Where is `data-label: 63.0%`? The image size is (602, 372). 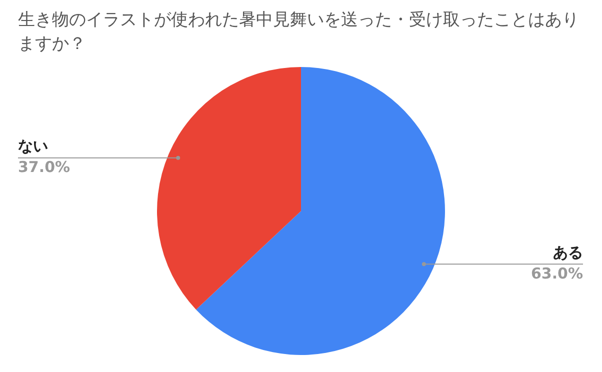 data-label: 63.0% is located at coordinates (556, 273).